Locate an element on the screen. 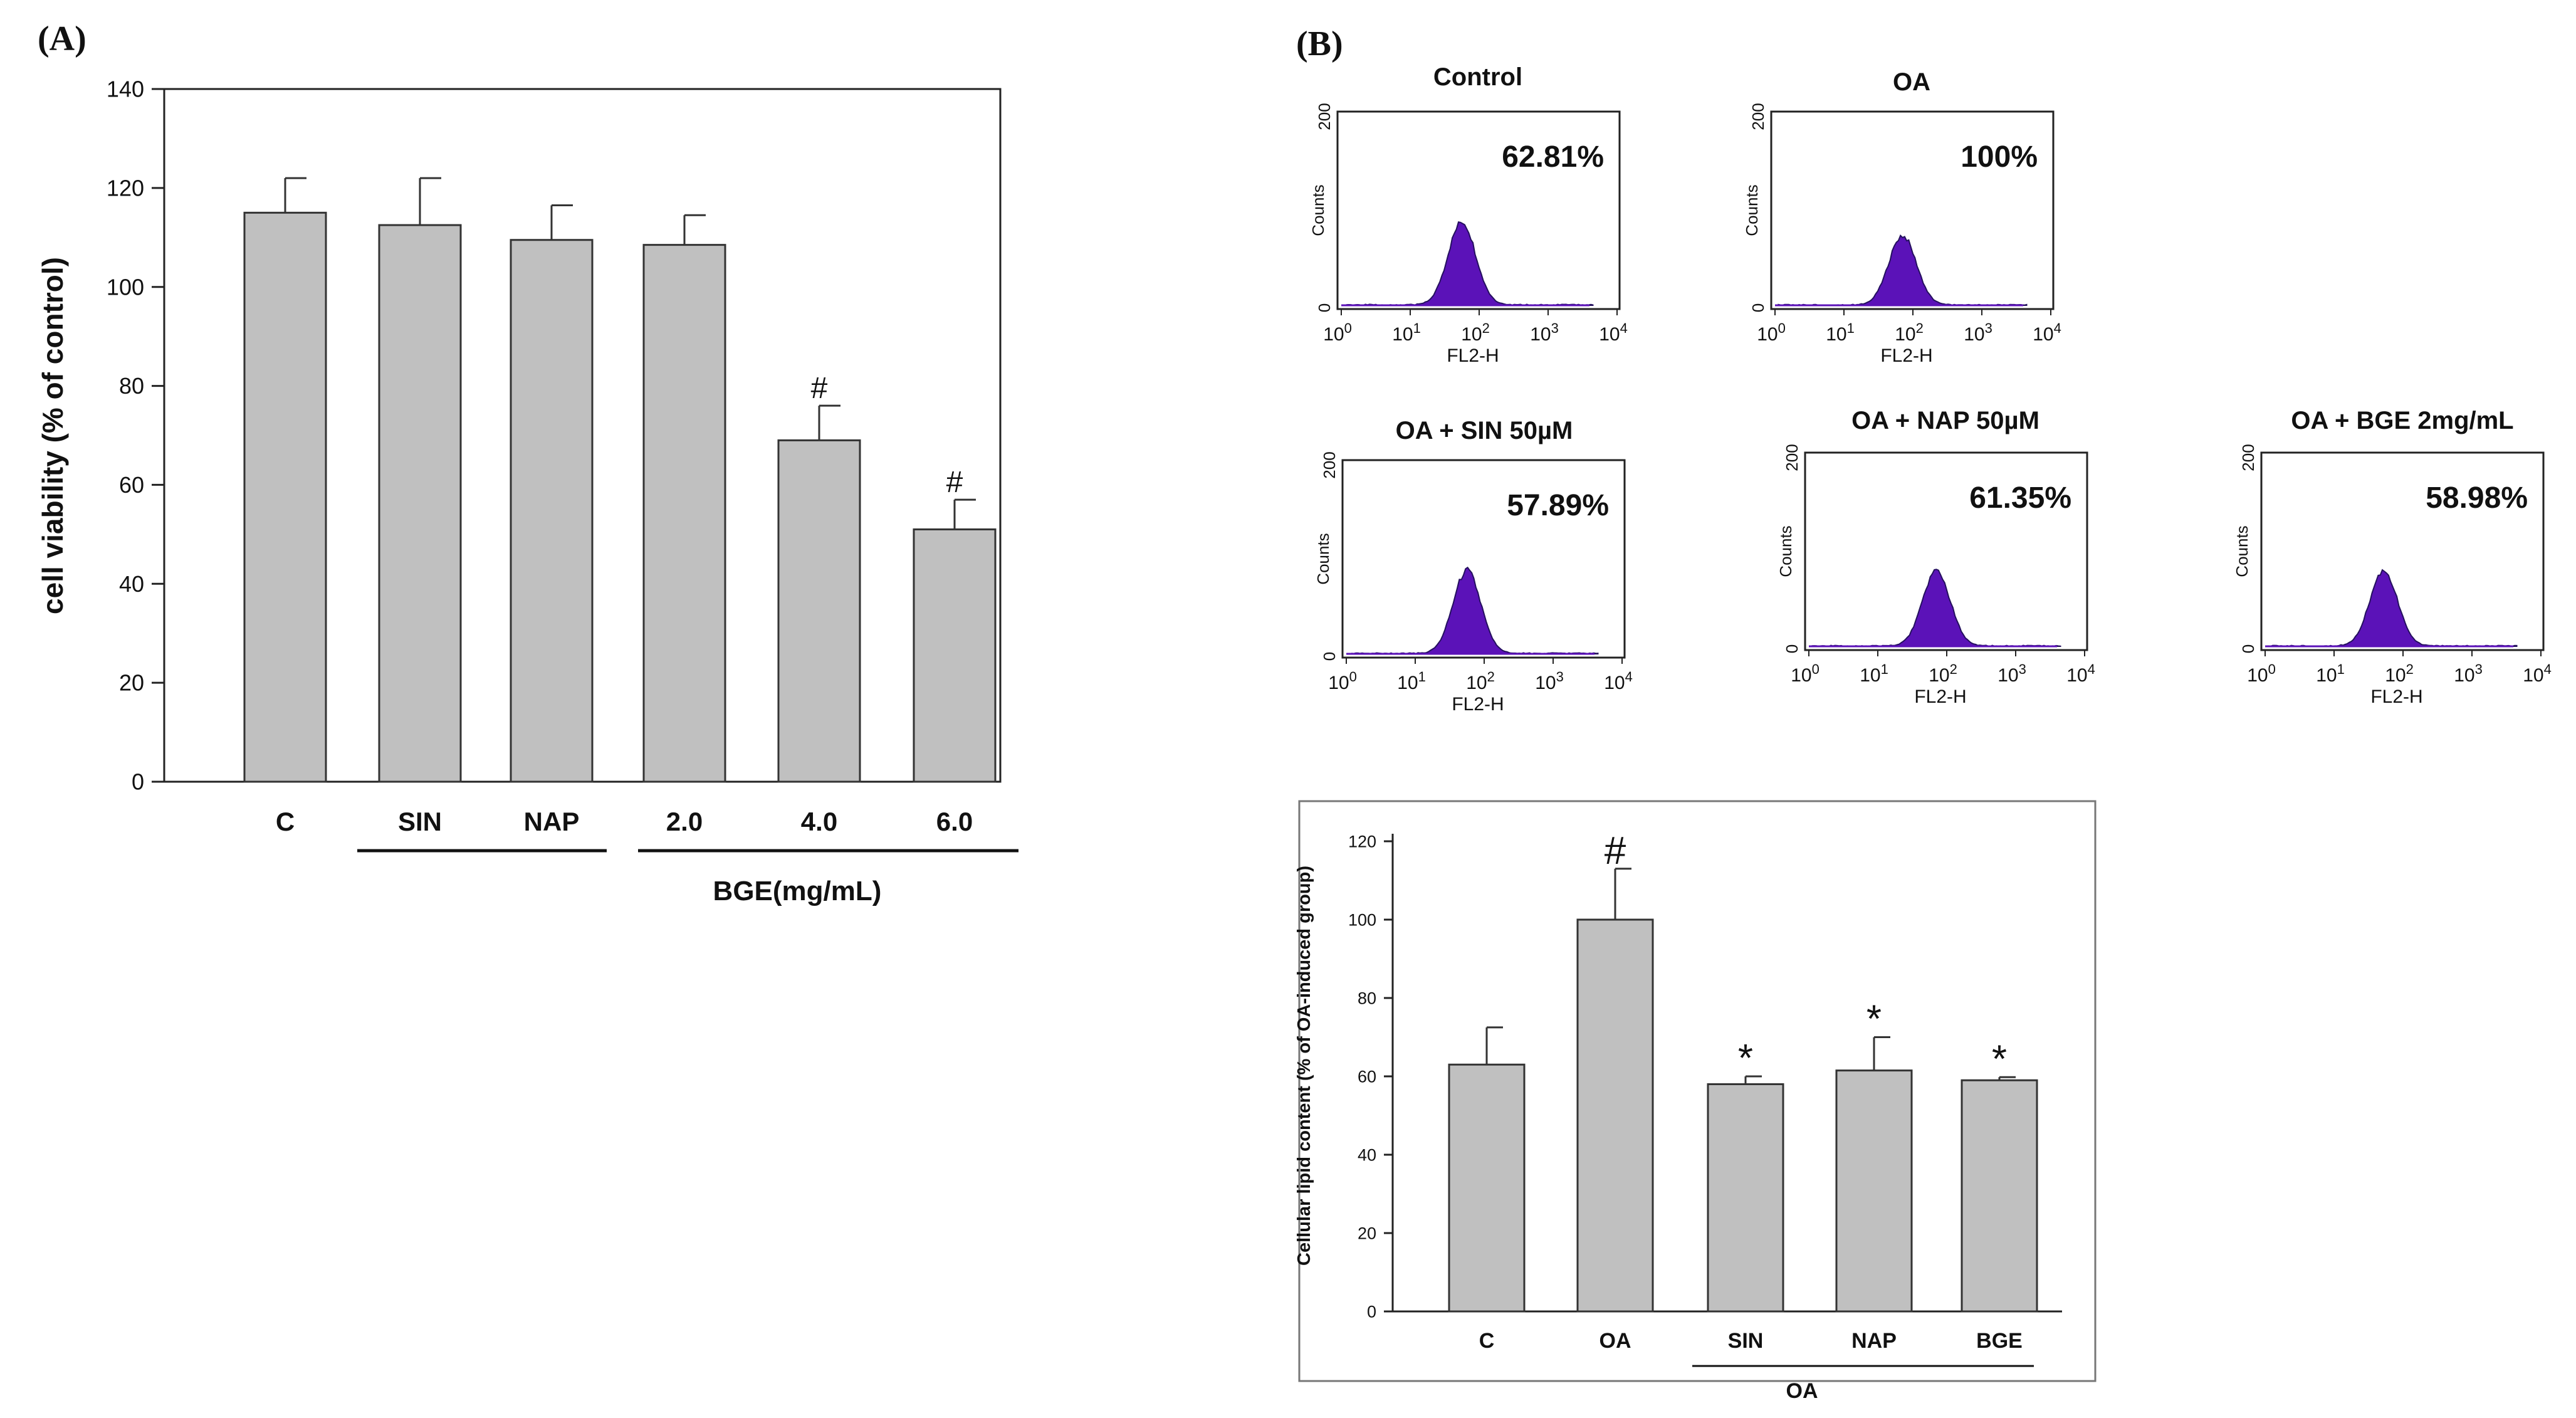  y-tick-label: 0 is located at coordinates (1371, 1311).